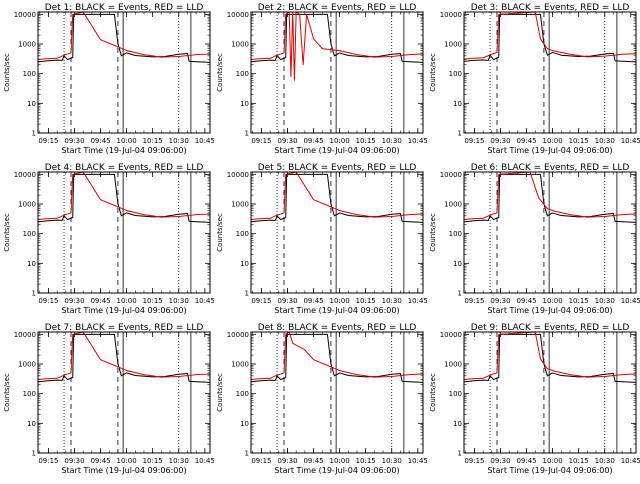  What do you see at coordinates (550, 328) in the screenshot?
I see `panel-title: Det 9: BLACK = Events, RED = LLD` at bounding box center [550, 328].